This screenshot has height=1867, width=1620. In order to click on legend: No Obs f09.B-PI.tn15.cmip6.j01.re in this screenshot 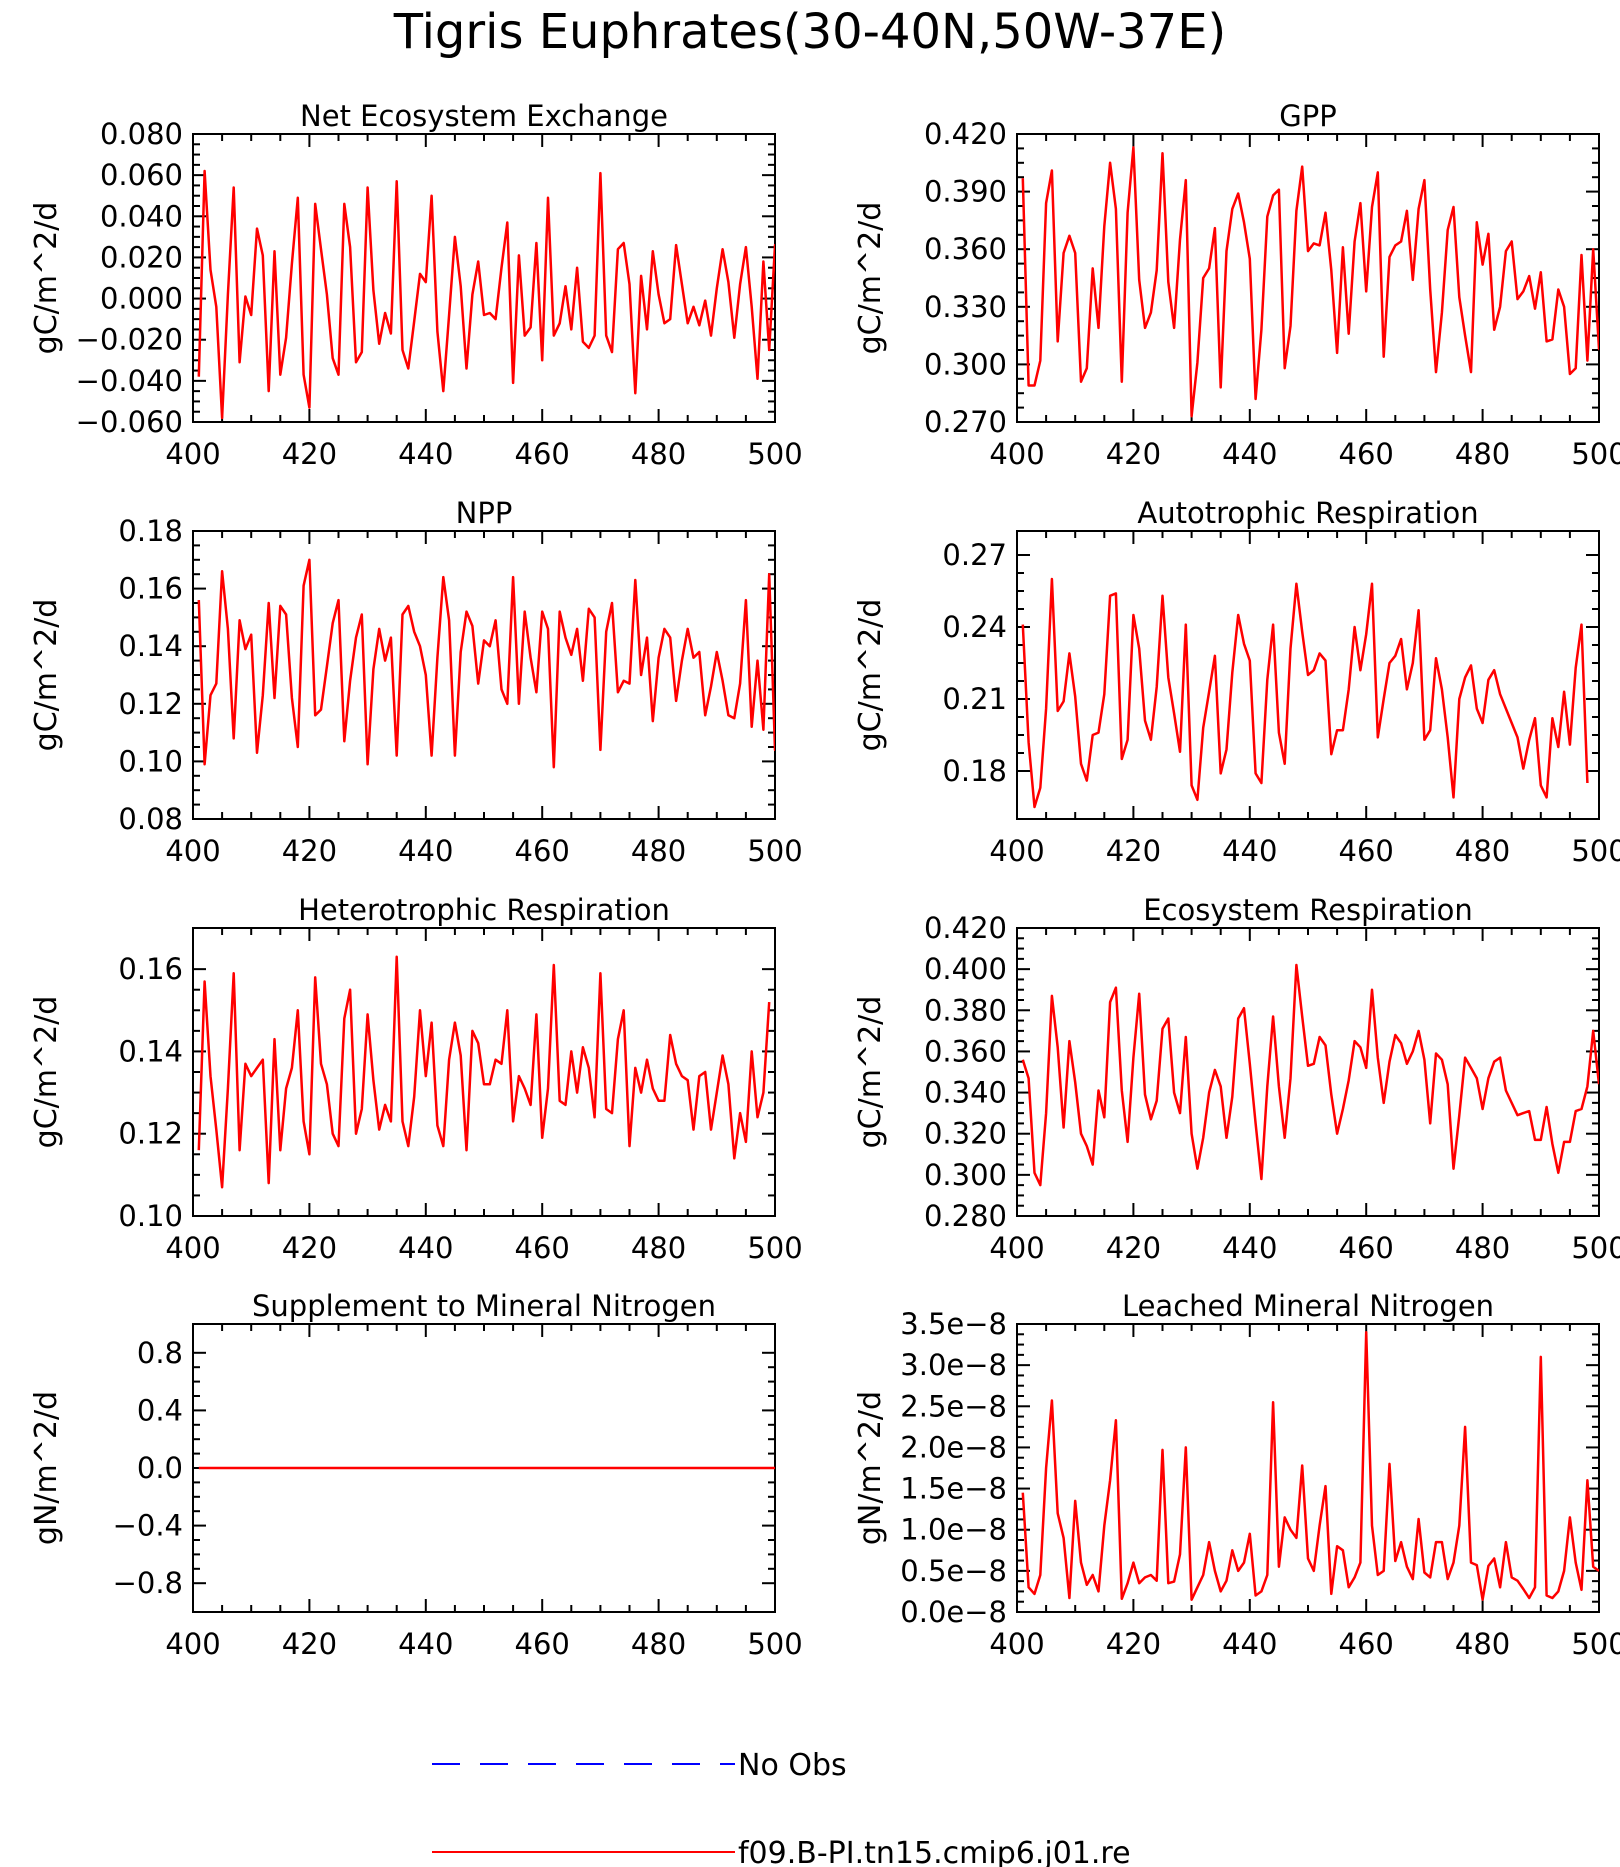, I will do `click(781, 1807)`.